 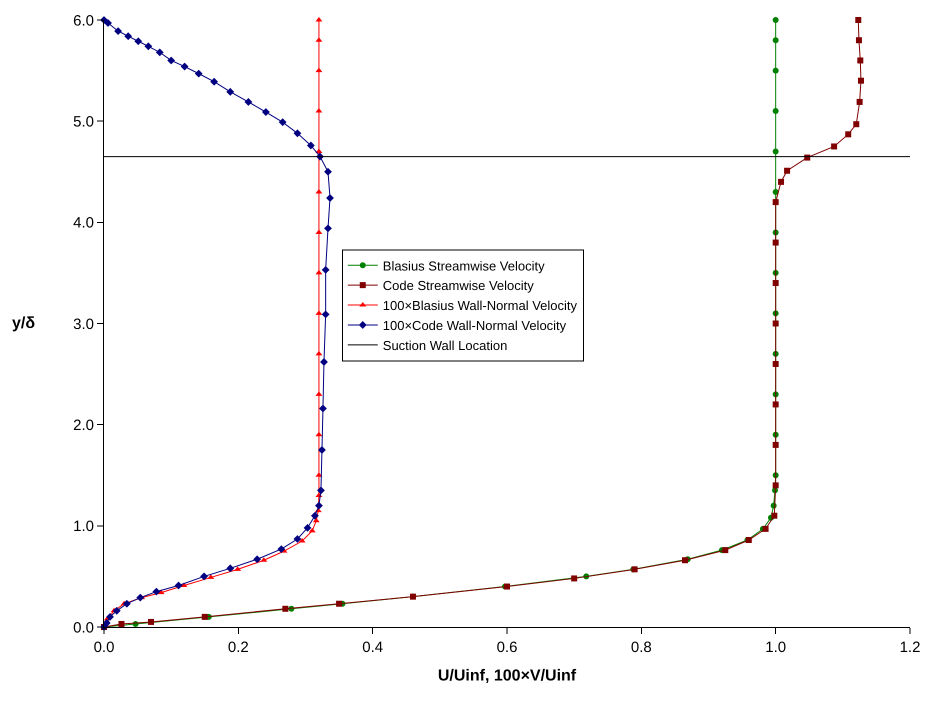 What do you see at coordinates (83, 223) in the screenshot?
I see `y-tick-label: 4.0` at bounding box center [83, 223].